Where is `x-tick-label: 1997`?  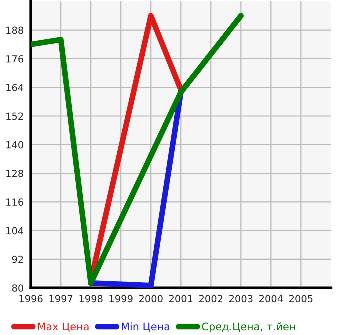 x-tick-label: 1997 is located at coordinates (61, 299).